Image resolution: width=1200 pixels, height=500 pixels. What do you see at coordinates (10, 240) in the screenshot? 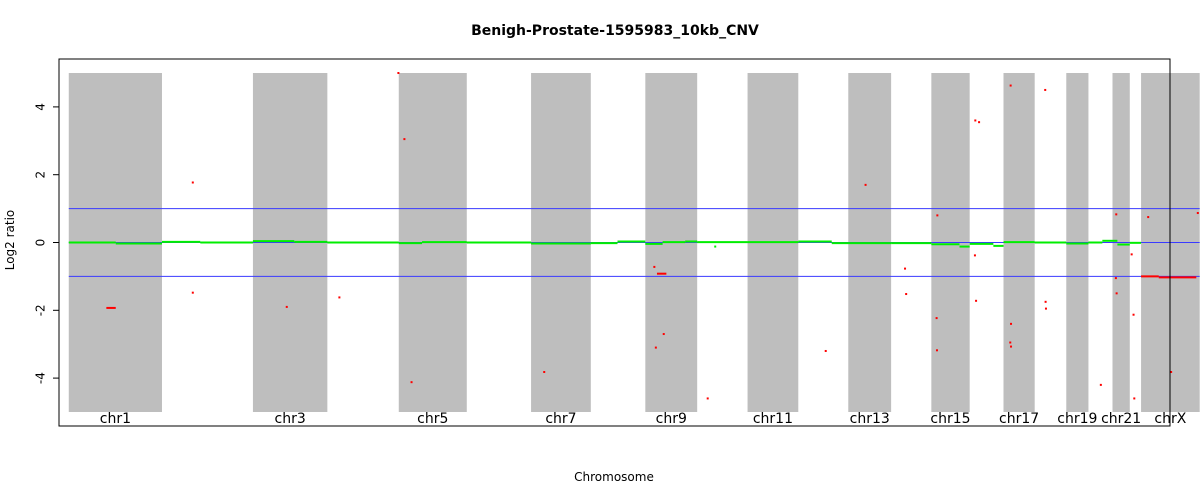
I see `y-axis-label: Log2 ratio` at bounding box center [10, 240].